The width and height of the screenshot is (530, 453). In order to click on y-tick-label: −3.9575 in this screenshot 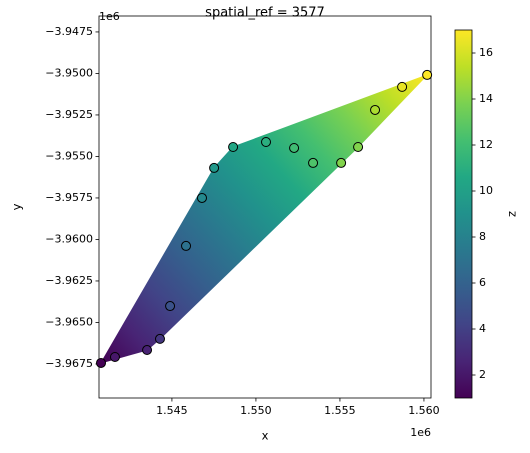, I will do `click(69, 197)`.